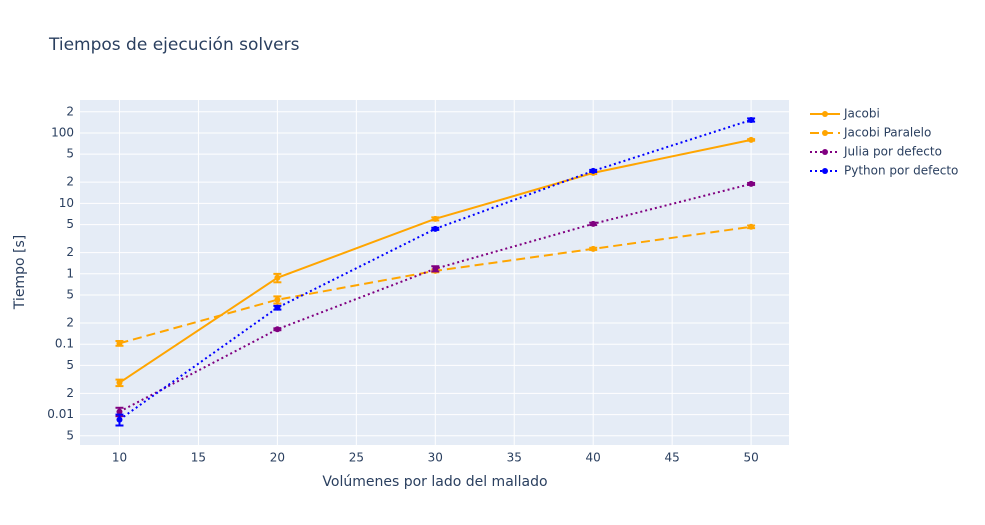 The image size is (985, 525). Describe the element at coordinates (514, 458) in the screenshot. I see `x-tick-label: 35` at that location.